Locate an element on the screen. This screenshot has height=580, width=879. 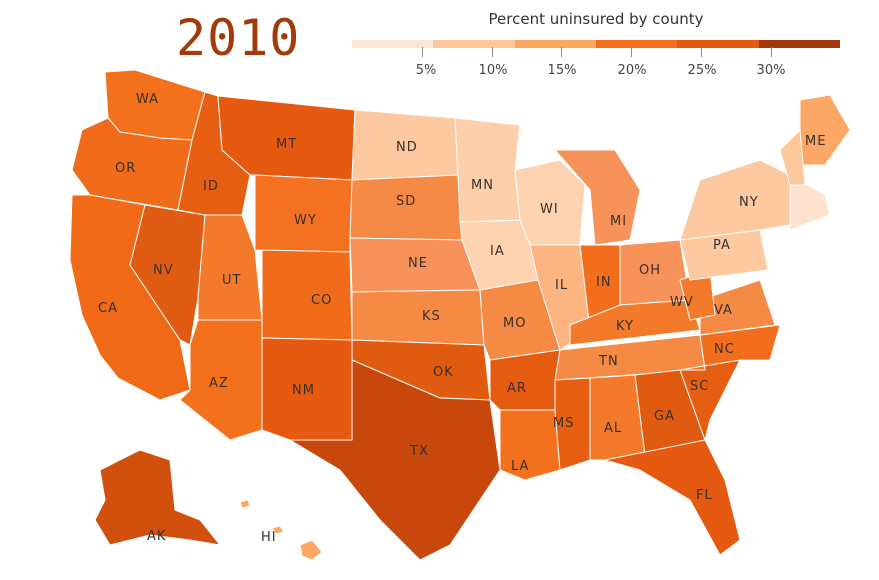
state-label-MS: MS is located at coordinates (563, 423).